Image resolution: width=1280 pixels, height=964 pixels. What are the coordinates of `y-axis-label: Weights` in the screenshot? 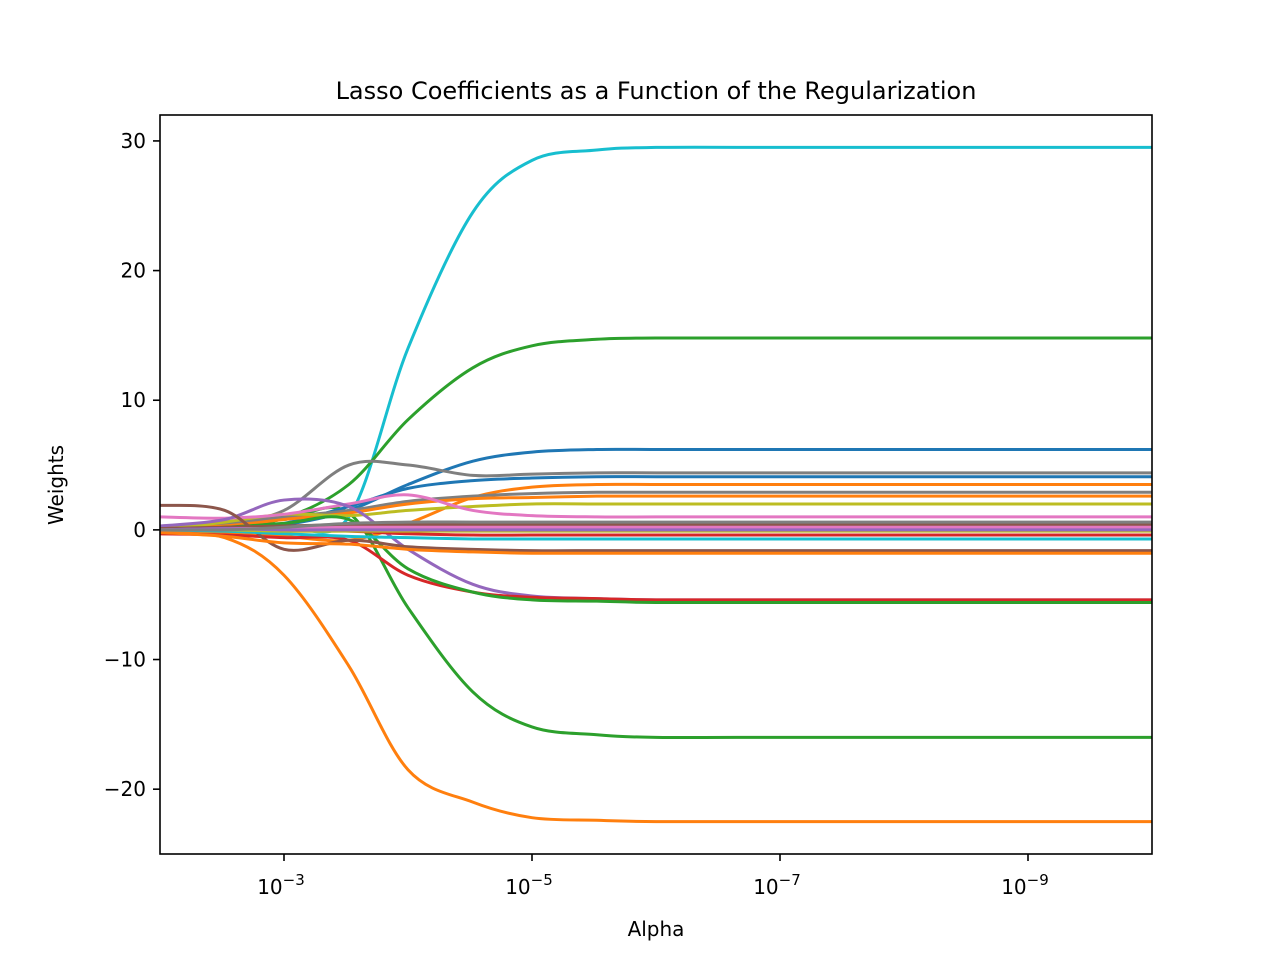 It's located at (56, 485).